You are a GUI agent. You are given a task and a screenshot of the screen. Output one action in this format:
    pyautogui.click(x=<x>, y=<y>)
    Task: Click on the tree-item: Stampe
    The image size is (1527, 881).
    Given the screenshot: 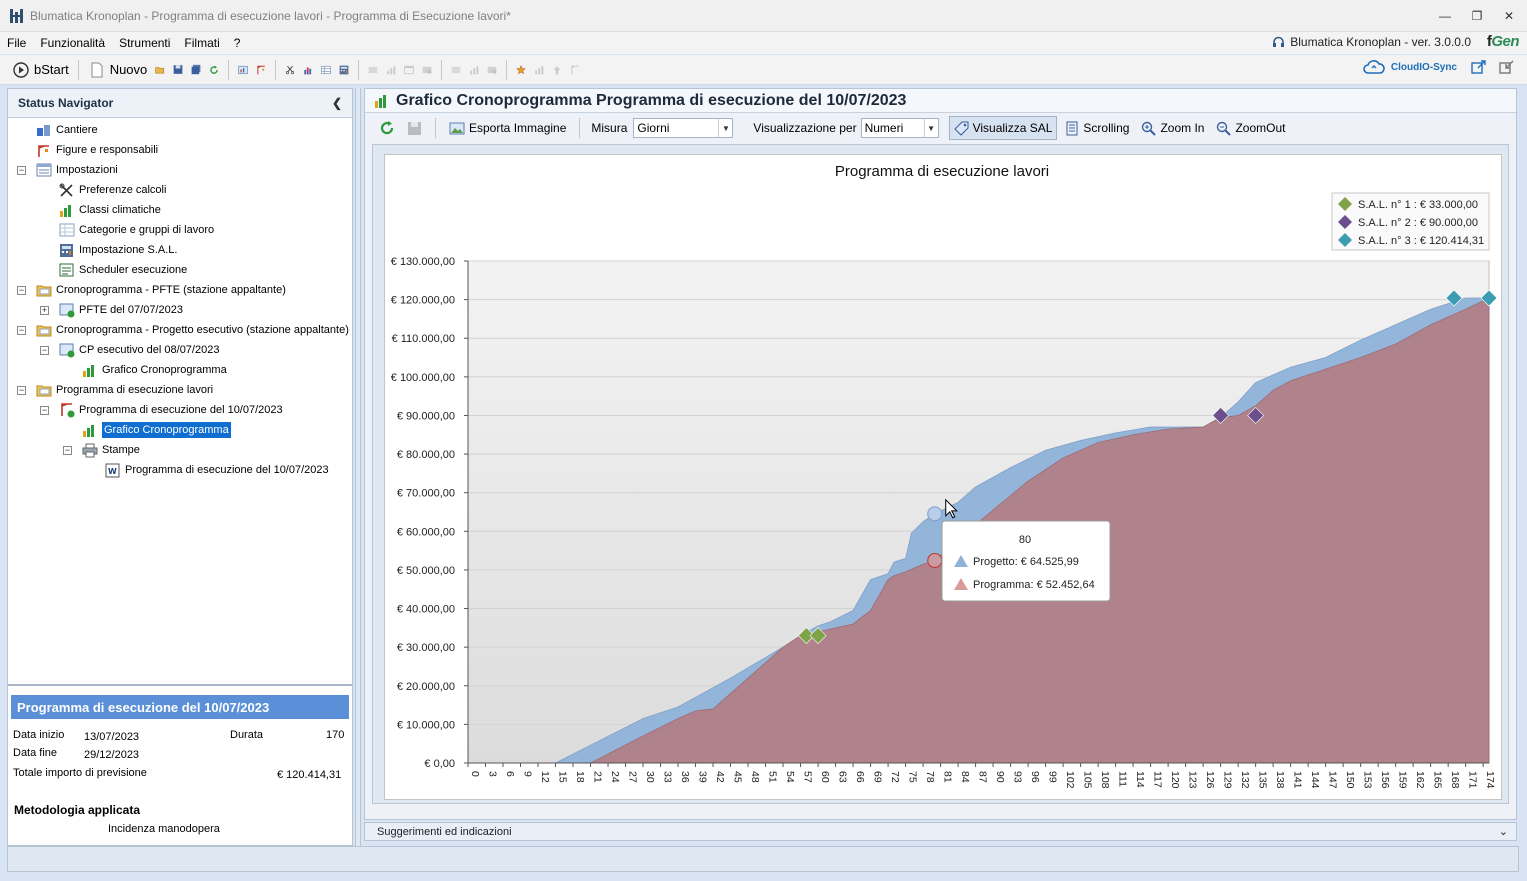 What is the action you would take?
    pyautogui.click(x=110, y=450)
    